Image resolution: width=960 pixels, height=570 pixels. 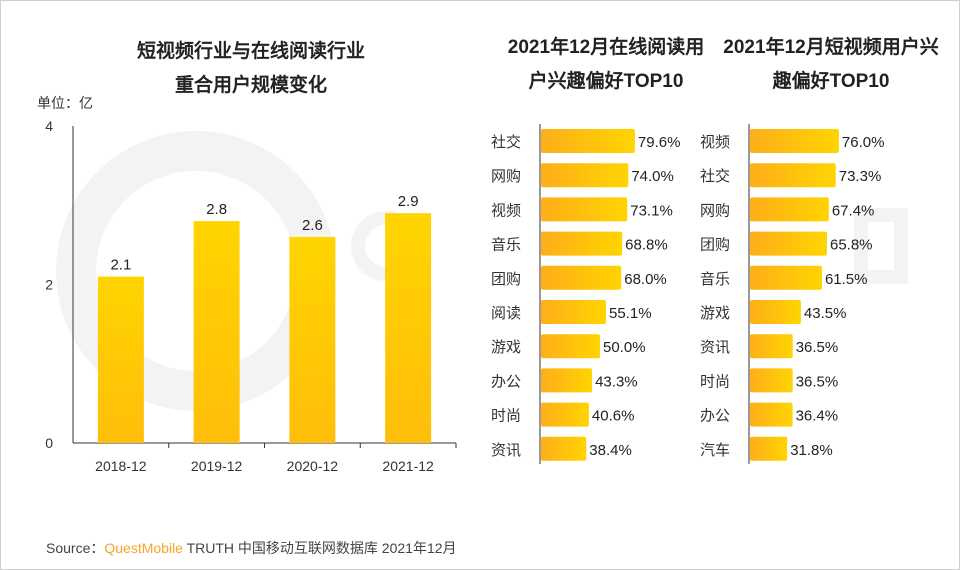 What do you see at coordinates (408, 201) in the screenshot?
I see `data-label: 2.9` at bounding box center [408, 201].